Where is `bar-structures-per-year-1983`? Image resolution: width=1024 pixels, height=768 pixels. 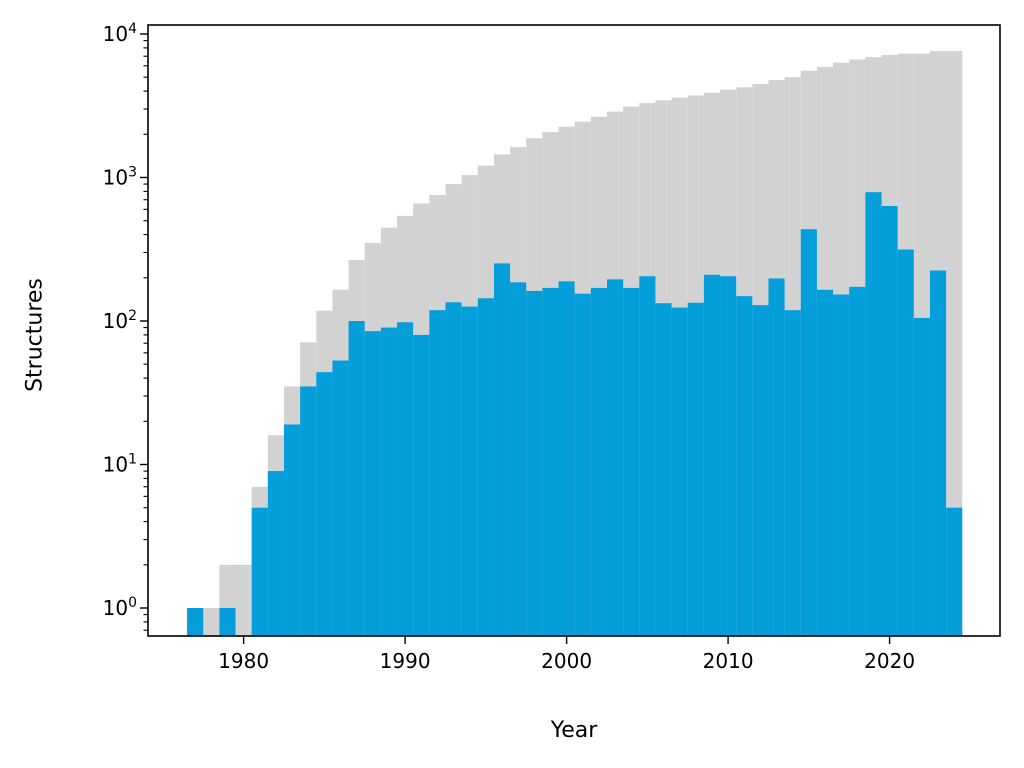
bar-structures-per-year-1983 is located at coordinates (292, 530).